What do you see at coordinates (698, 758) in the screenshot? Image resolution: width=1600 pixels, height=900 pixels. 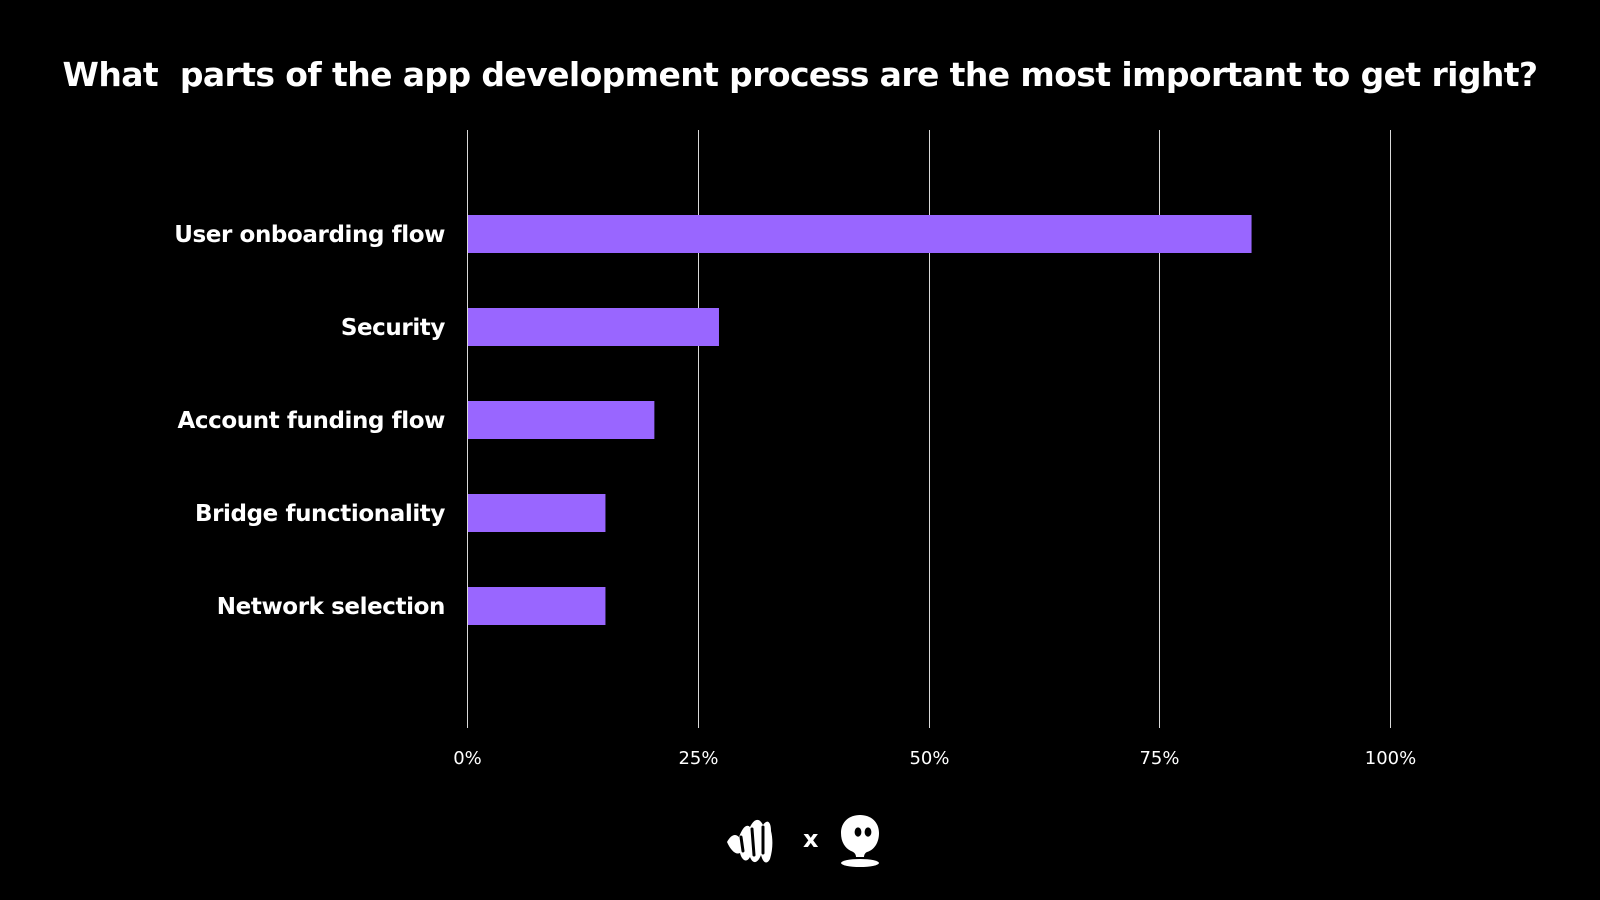 I see `x-tick-label-25: 25%` at bounding box center [698, 758].